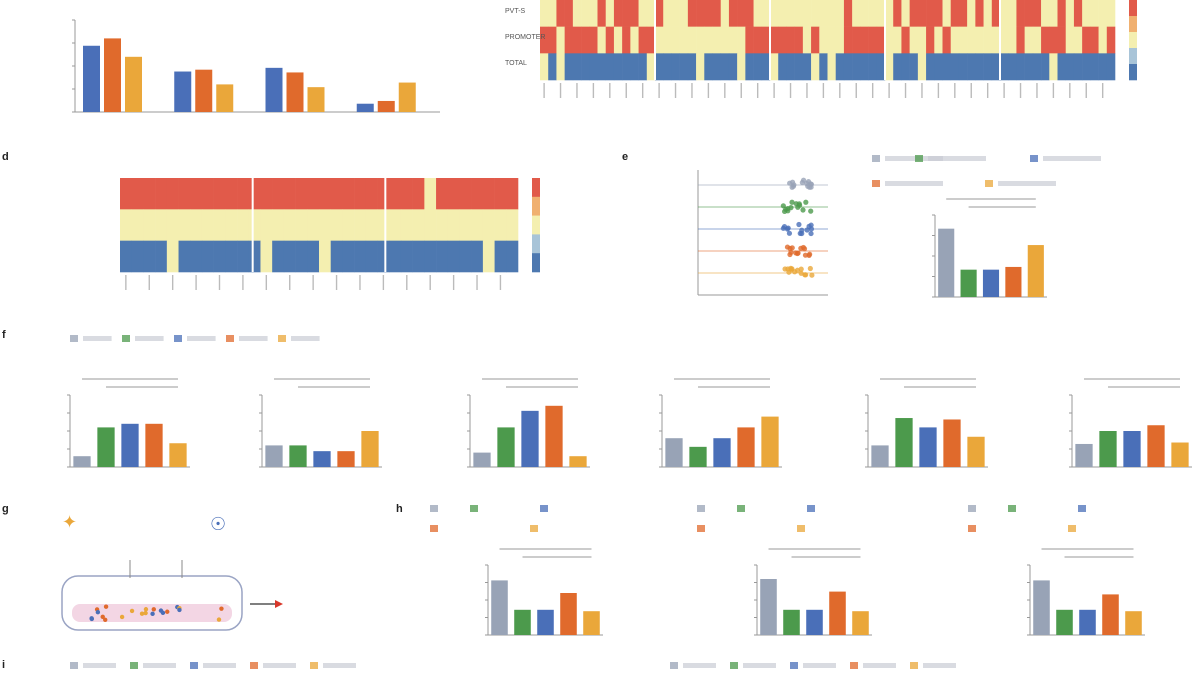  I want to click on heatmap-top-right: PVT-S PROMOTER TOTAL, so click(821, 49).